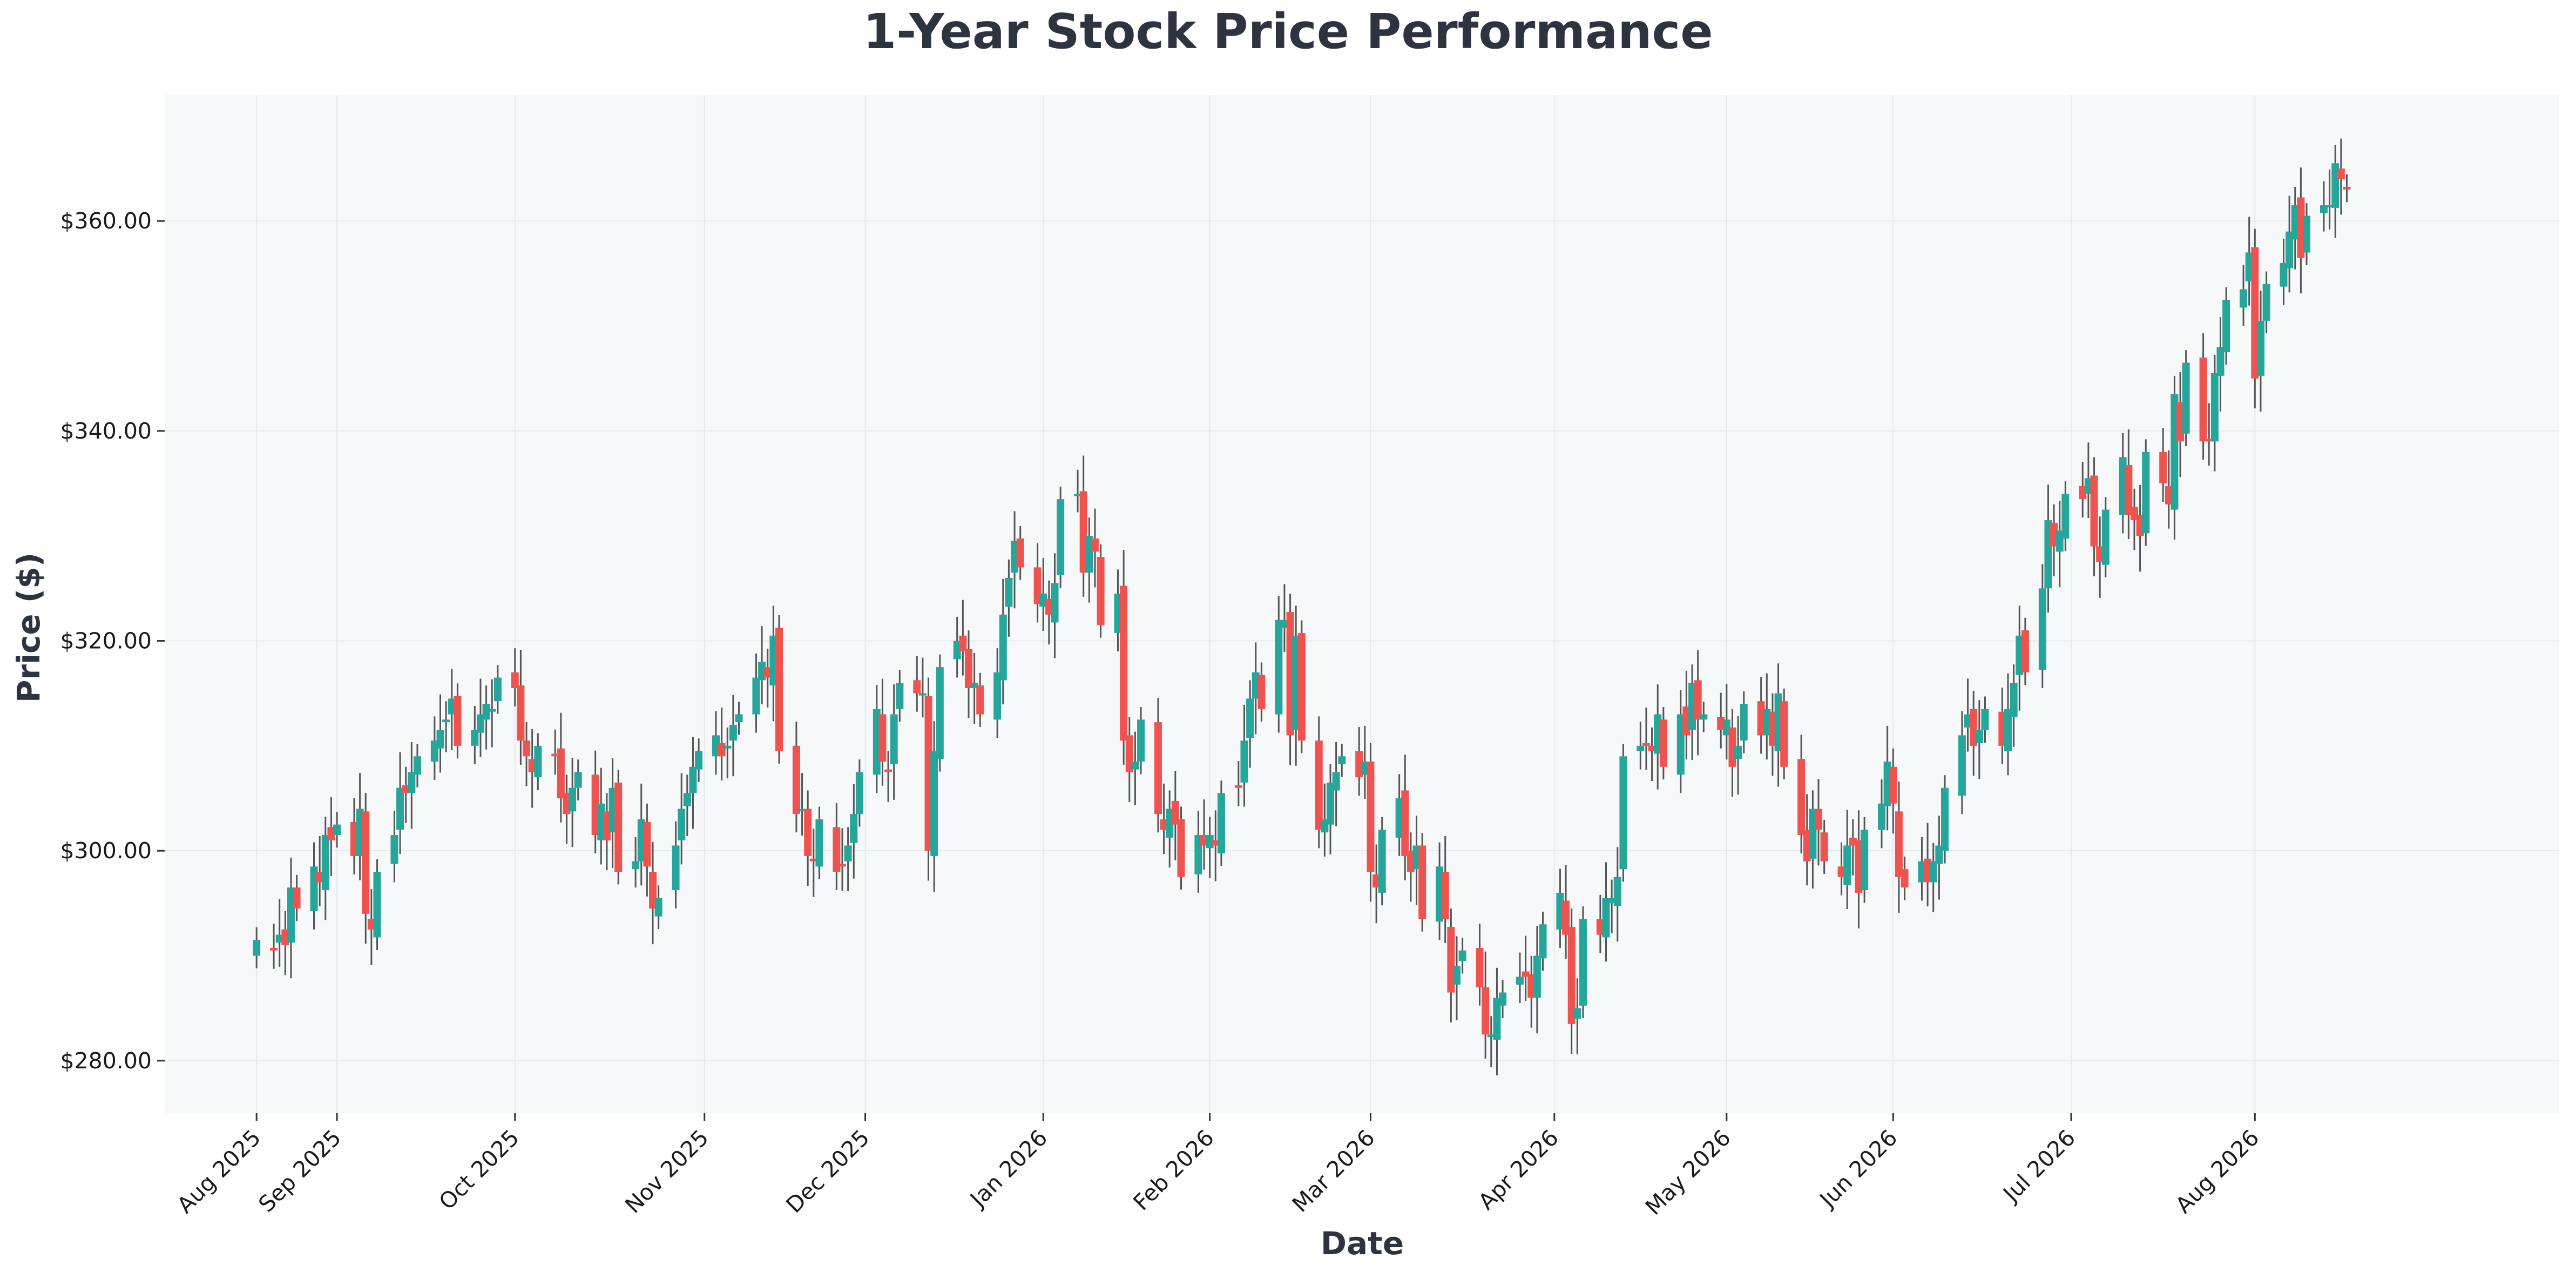 The height and width of the screenshot is (1279, 2576). I want to click on x-tick-label: Jan 2026, so click(1009, 1169).